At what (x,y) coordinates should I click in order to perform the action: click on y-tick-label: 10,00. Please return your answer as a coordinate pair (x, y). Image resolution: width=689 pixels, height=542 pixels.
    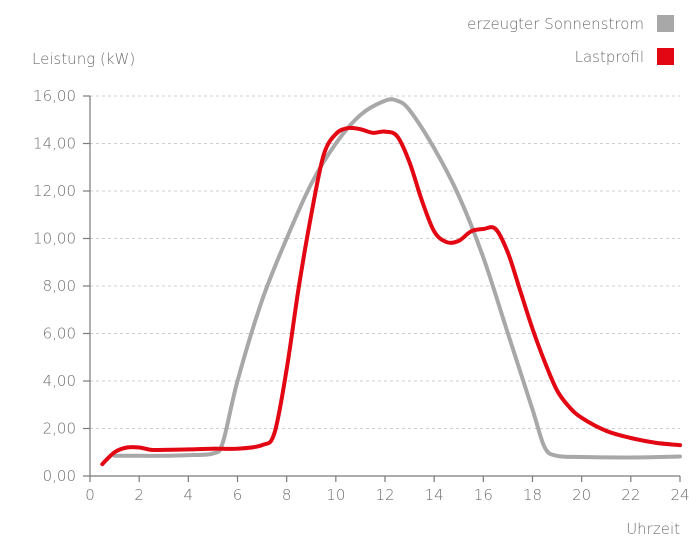
    Looking at the image, I should click on (54, 239).